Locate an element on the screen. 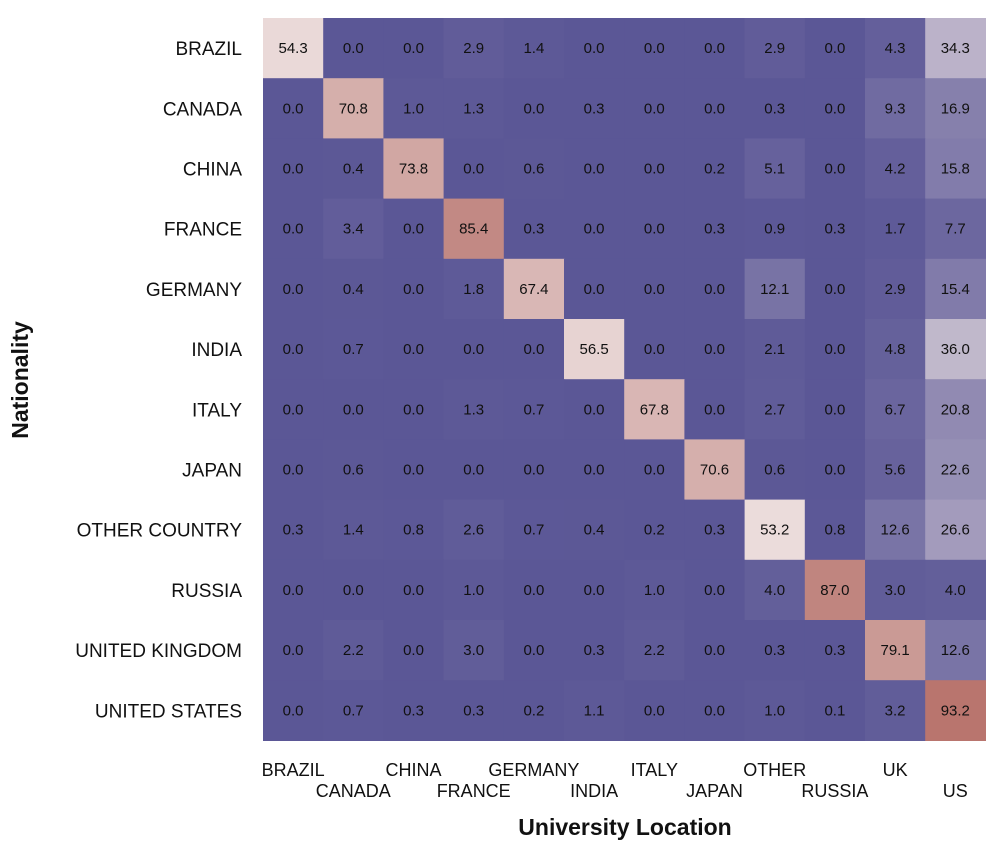 This screenshot has width=1000, height=841. cell-value-label: 20.8 is located at coordinates (955, 409).